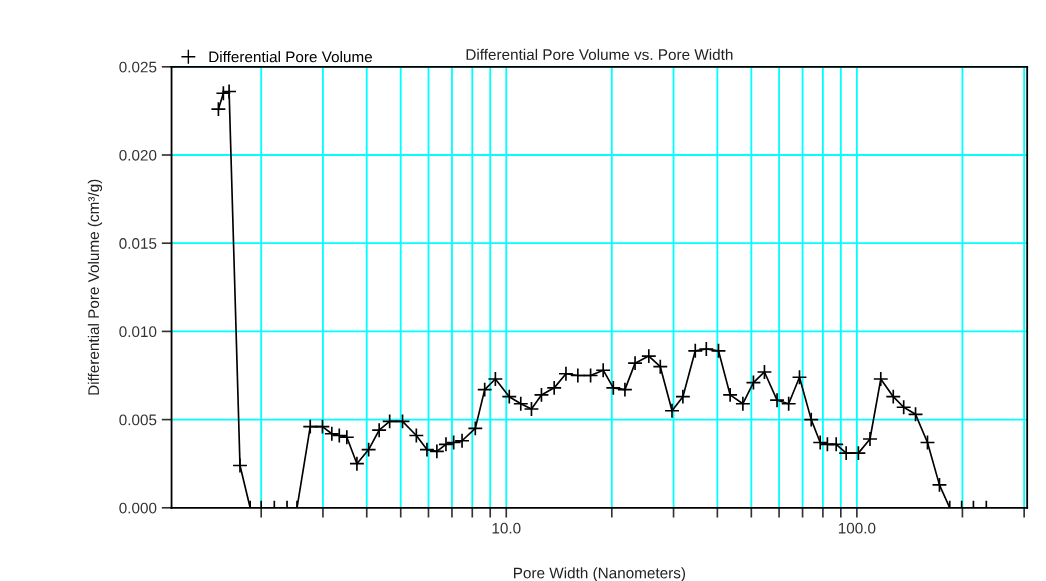 The height and width of the screenshot is (581, 1046). What do you see at coordinates (138, 67) in the screenshot?
I see `y-tick-label: 0.025` at bounding box center [138, 67].